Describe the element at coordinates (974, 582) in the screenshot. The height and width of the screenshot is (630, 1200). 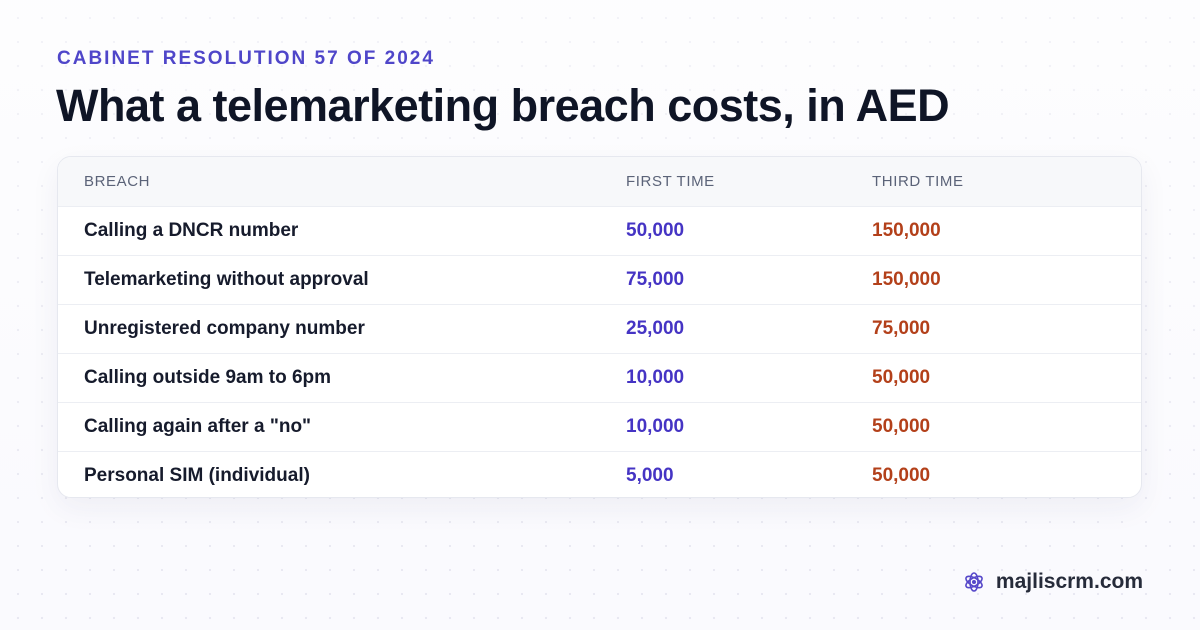
I see `atom-flower-icon` at that location.